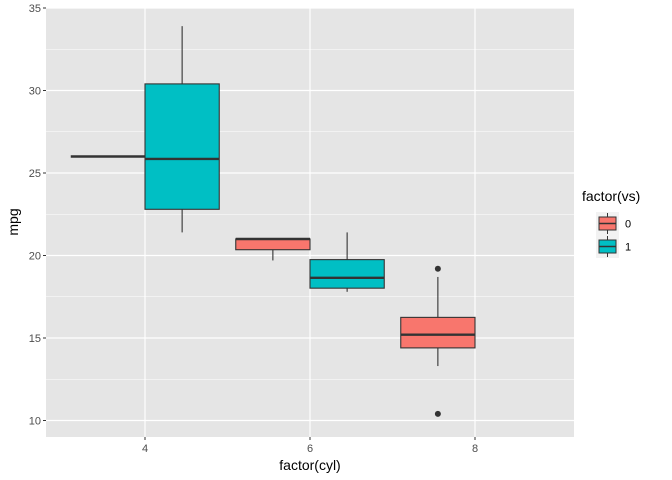 This screenshot has width=672, height=480. I want to click on x-axis-title: factor(cyl), so click(309, 465).